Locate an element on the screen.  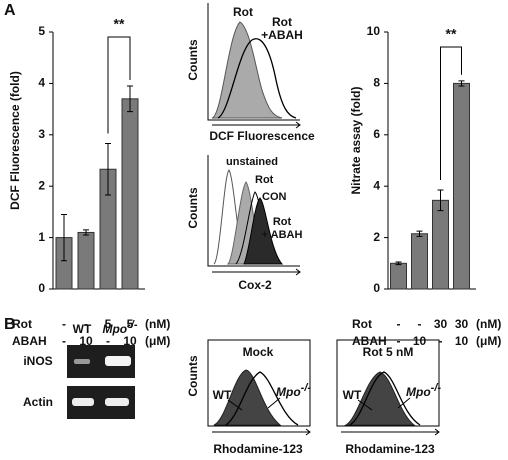
histogram-label: Rot +ABAH is located at coordinates (282, 28).